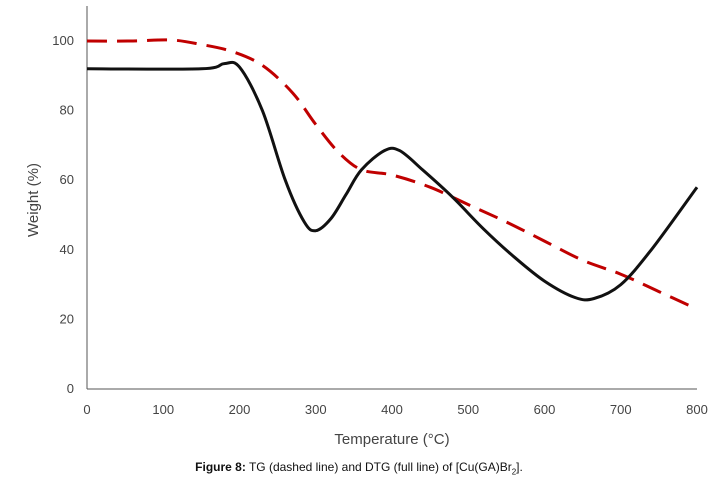 The image size is (718, 479). Describe the element at coordinates (468, 409) in the screenshot. I see `x-tick-label: 500` at that location.